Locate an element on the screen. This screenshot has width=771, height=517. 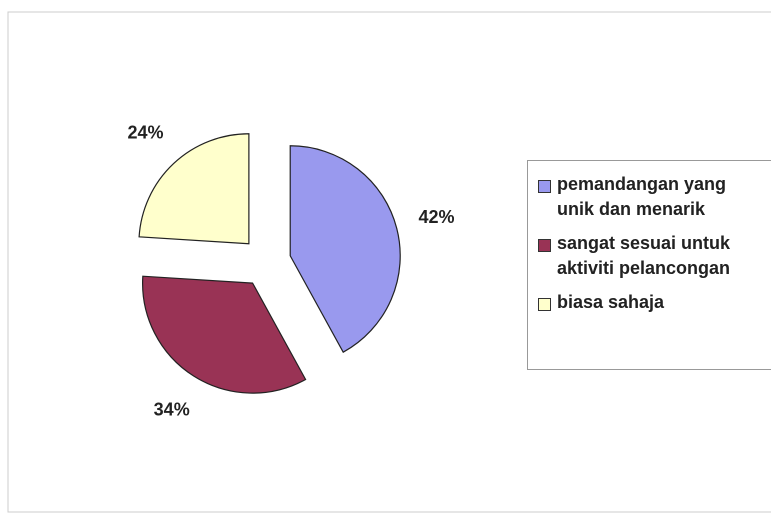
data-label: 24% is located at coordinates (146, 132).